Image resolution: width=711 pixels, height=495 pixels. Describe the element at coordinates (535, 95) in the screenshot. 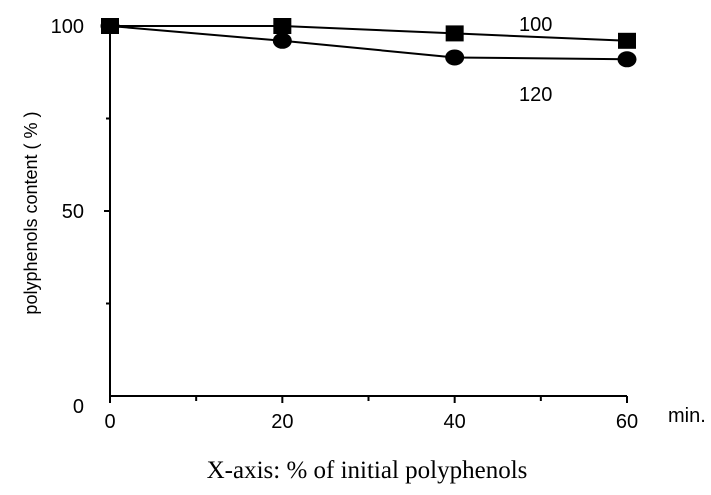

I see `series-label-120: 120` at that location.